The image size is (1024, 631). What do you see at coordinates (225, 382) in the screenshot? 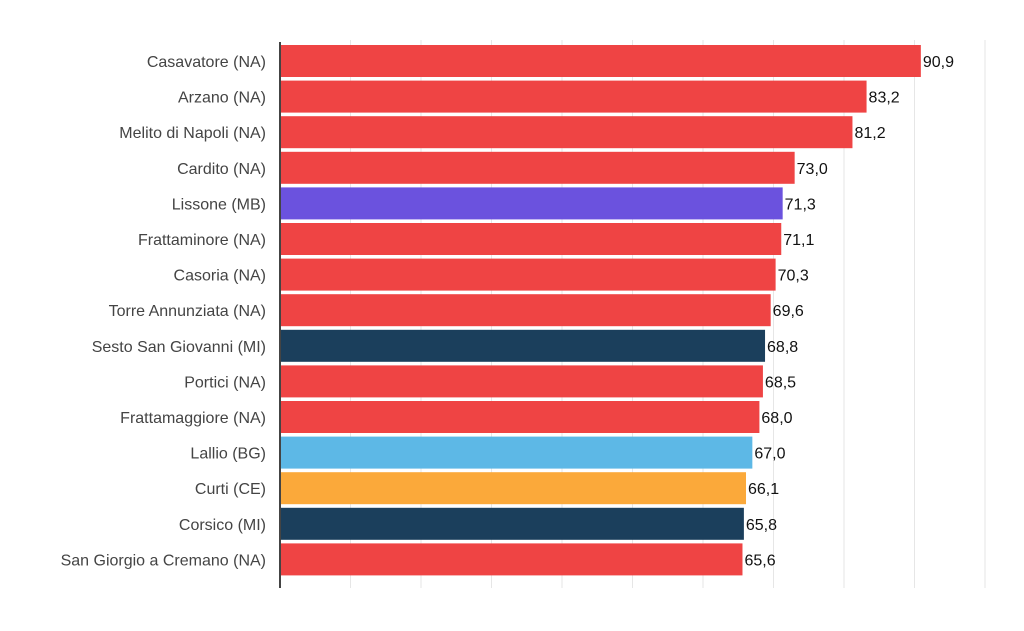
I see `category-label: Portici (NA)` at bounding box center [225, 382].